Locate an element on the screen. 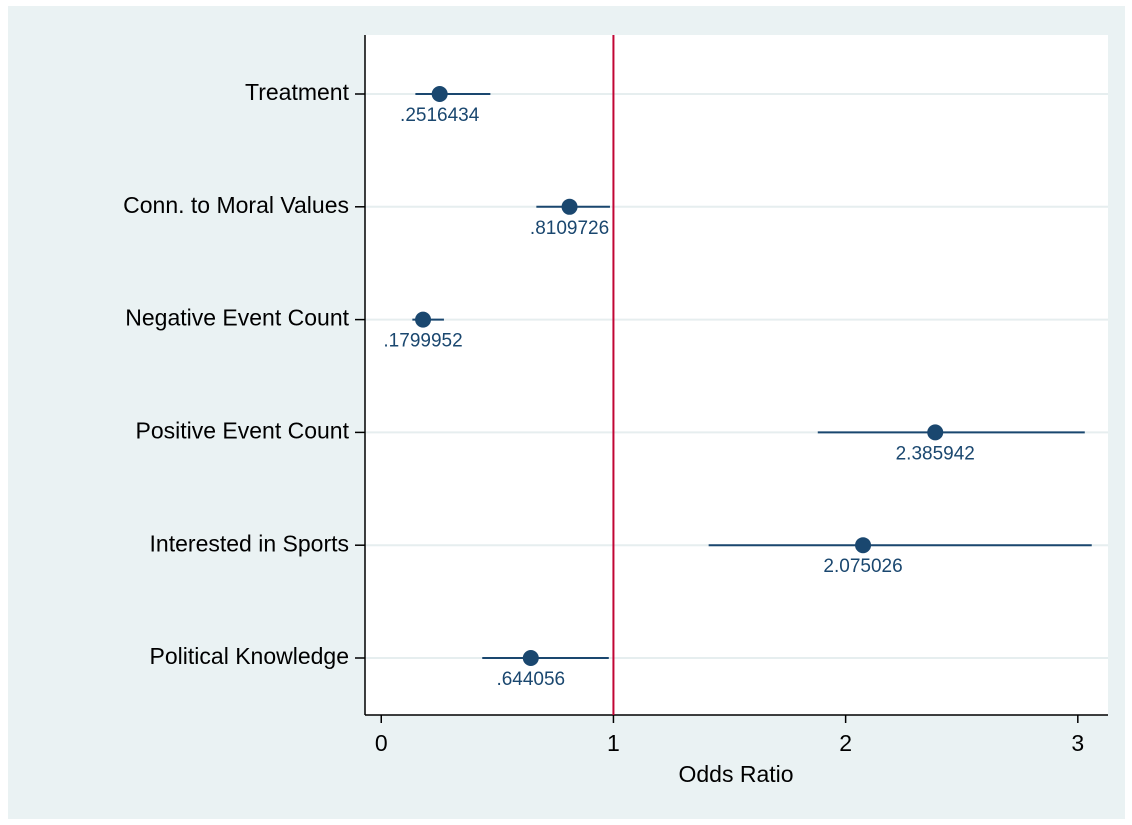 Image resolution: width=1132 pixels, height=825 pixels. value-label: .2516434 is located at coordinates (440, 115).